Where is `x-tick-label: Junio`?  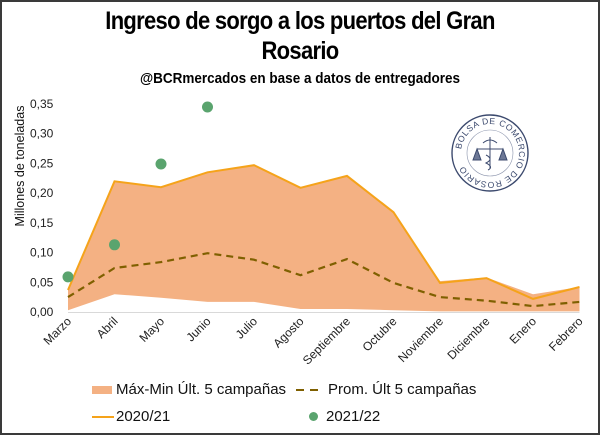
x-tick-label: Junio is located at coordinates (198, 329).